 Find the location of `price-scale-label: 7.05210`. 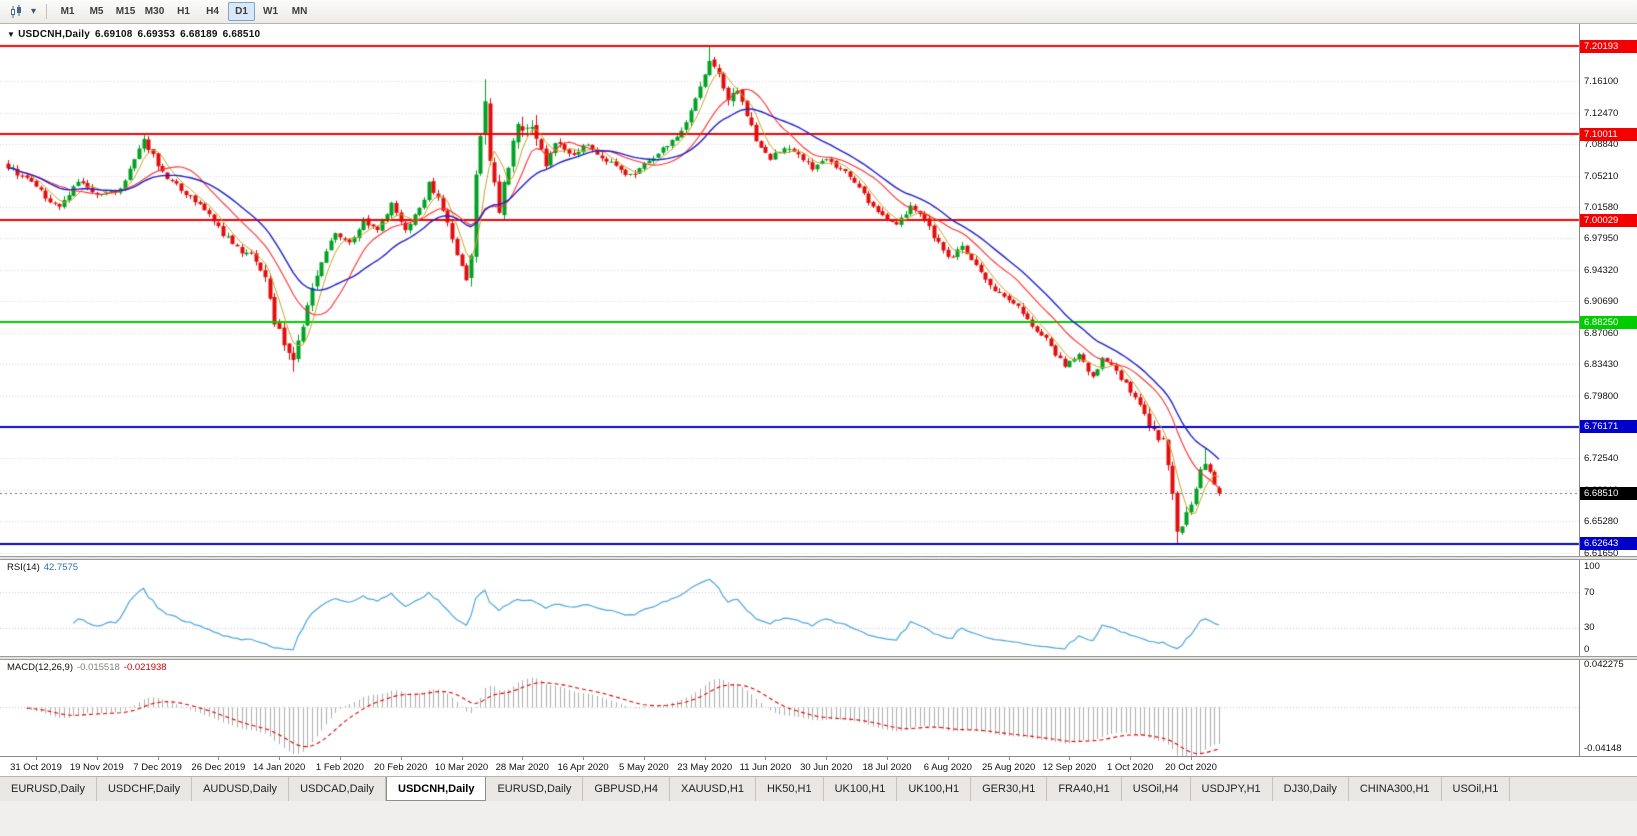

price-scale-label: 7.05210 is located at coordinates (1601, 176).